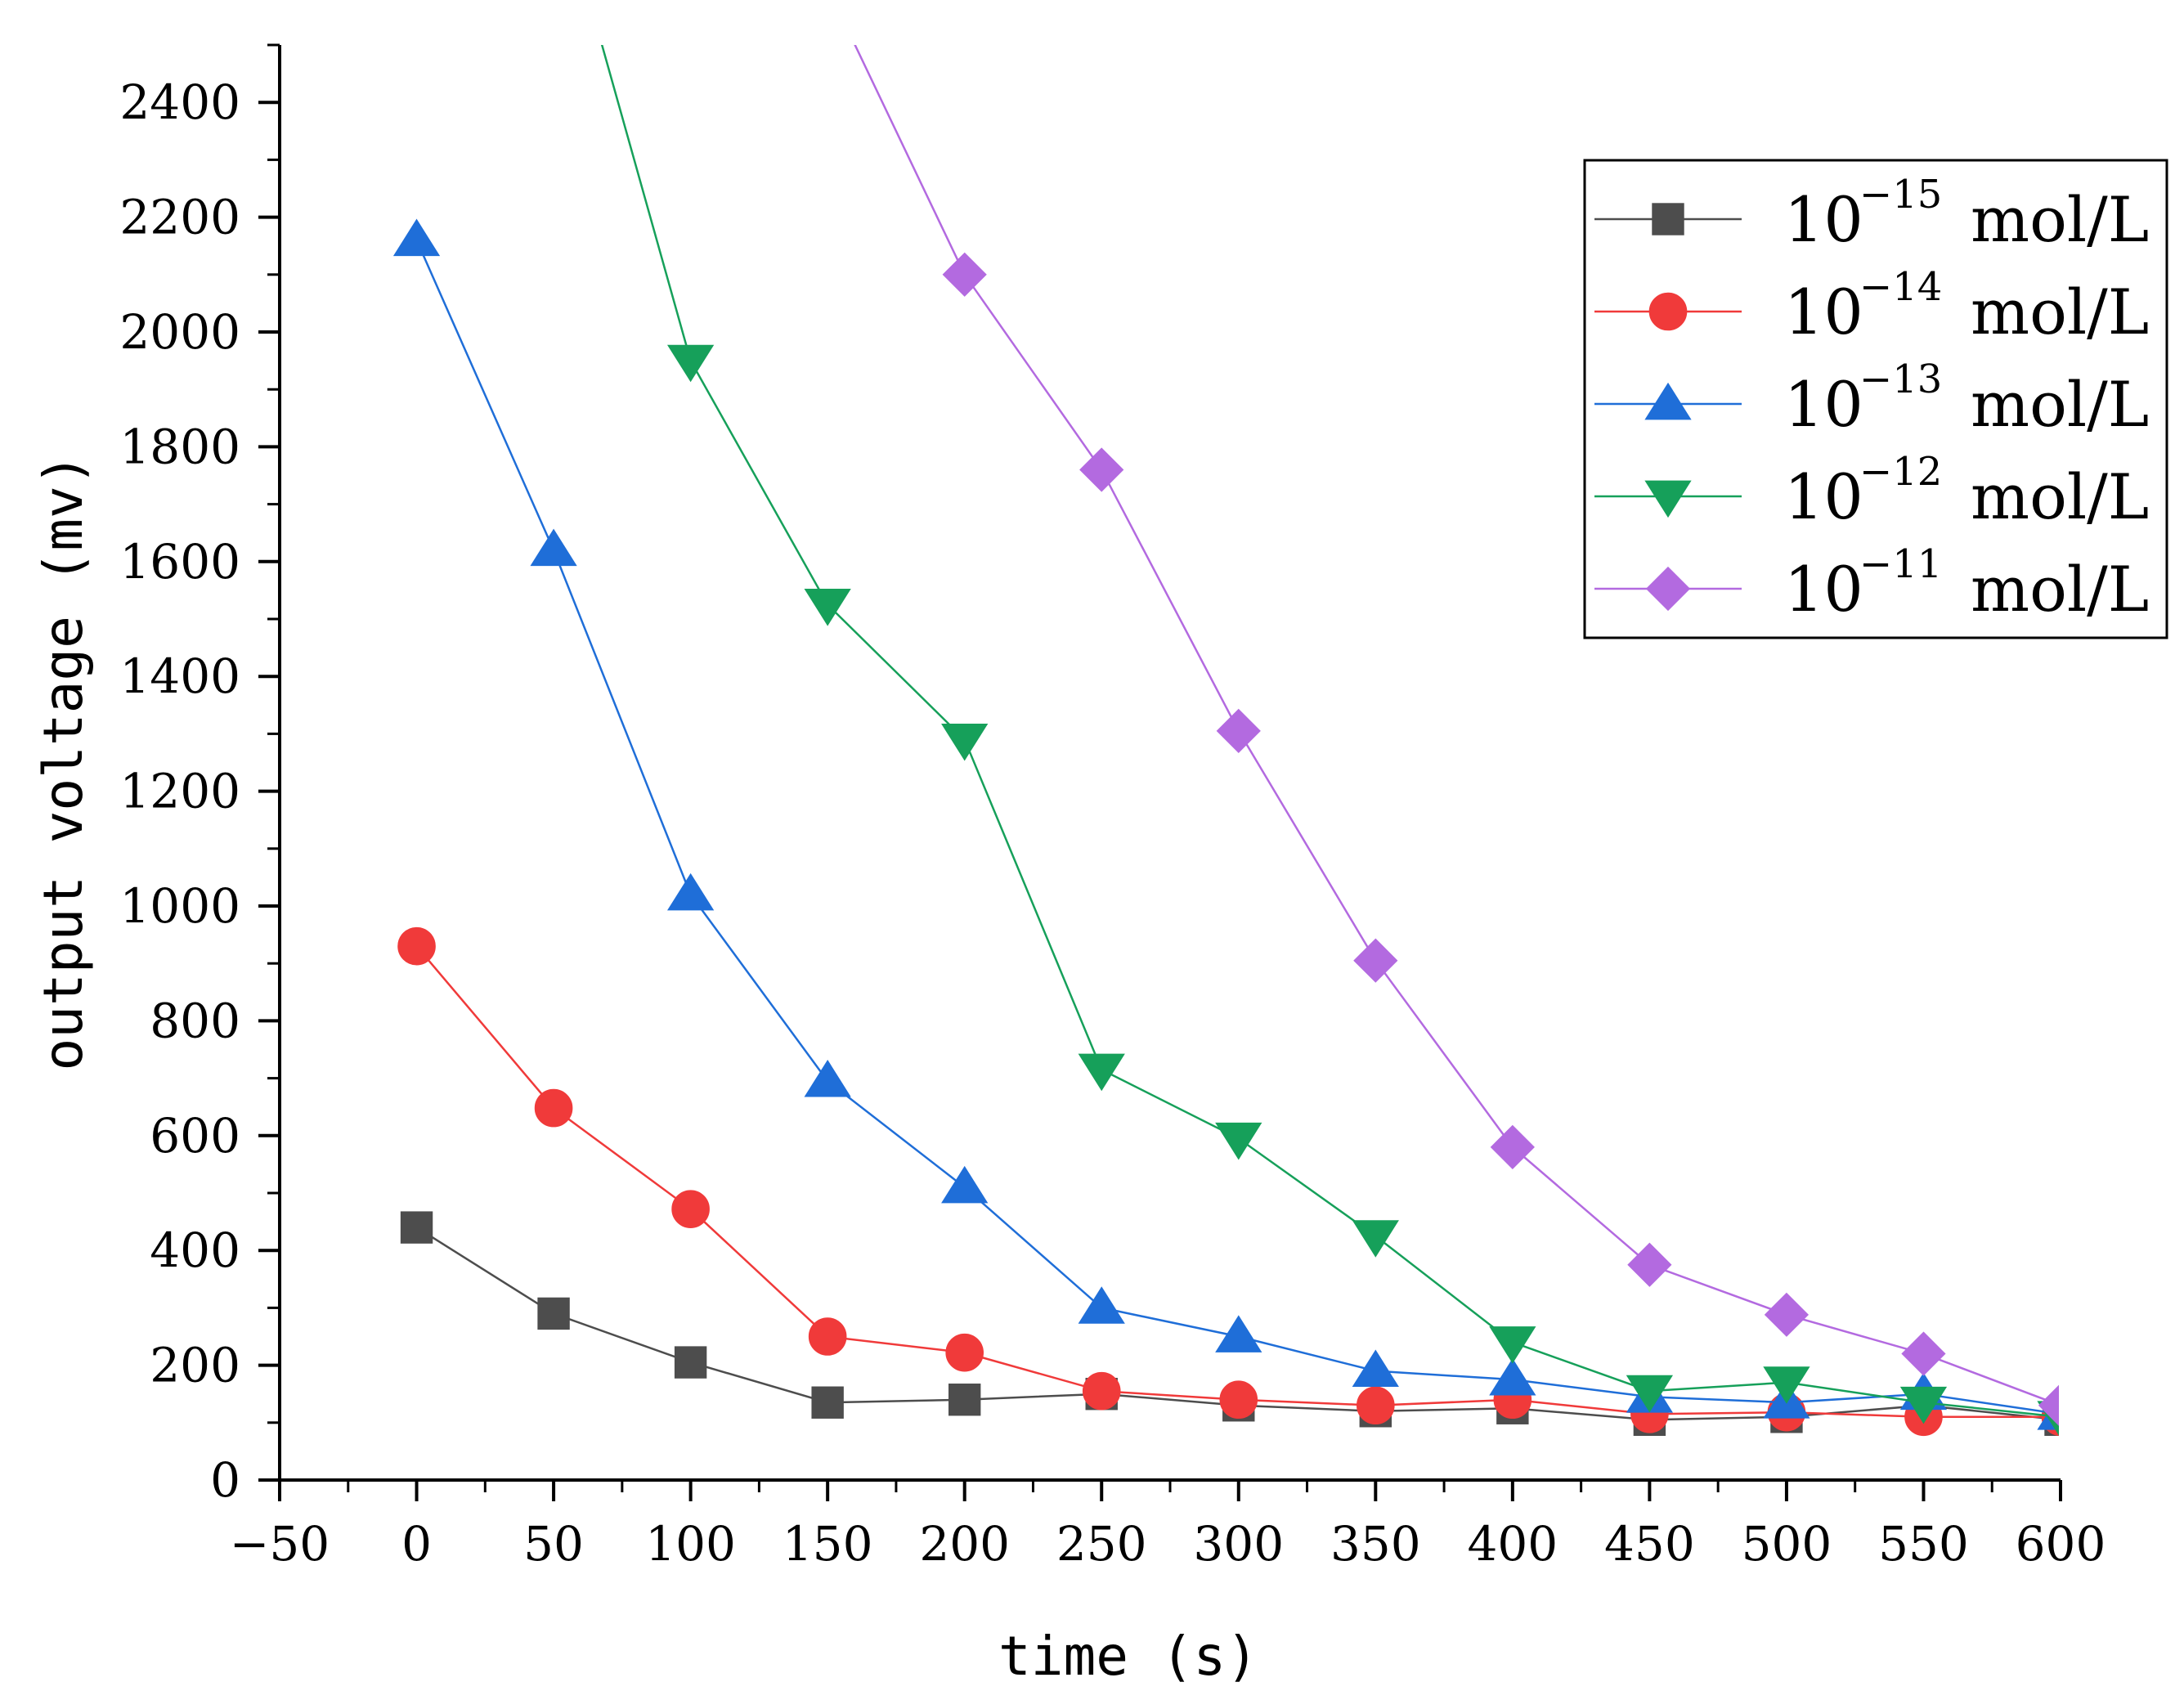 Image resolution: width=2184 pixels, height=1700 pixels. Describe the element at coordinates (416, 1544) in the screenshot. I see `x-tick-label: 0` at that location.